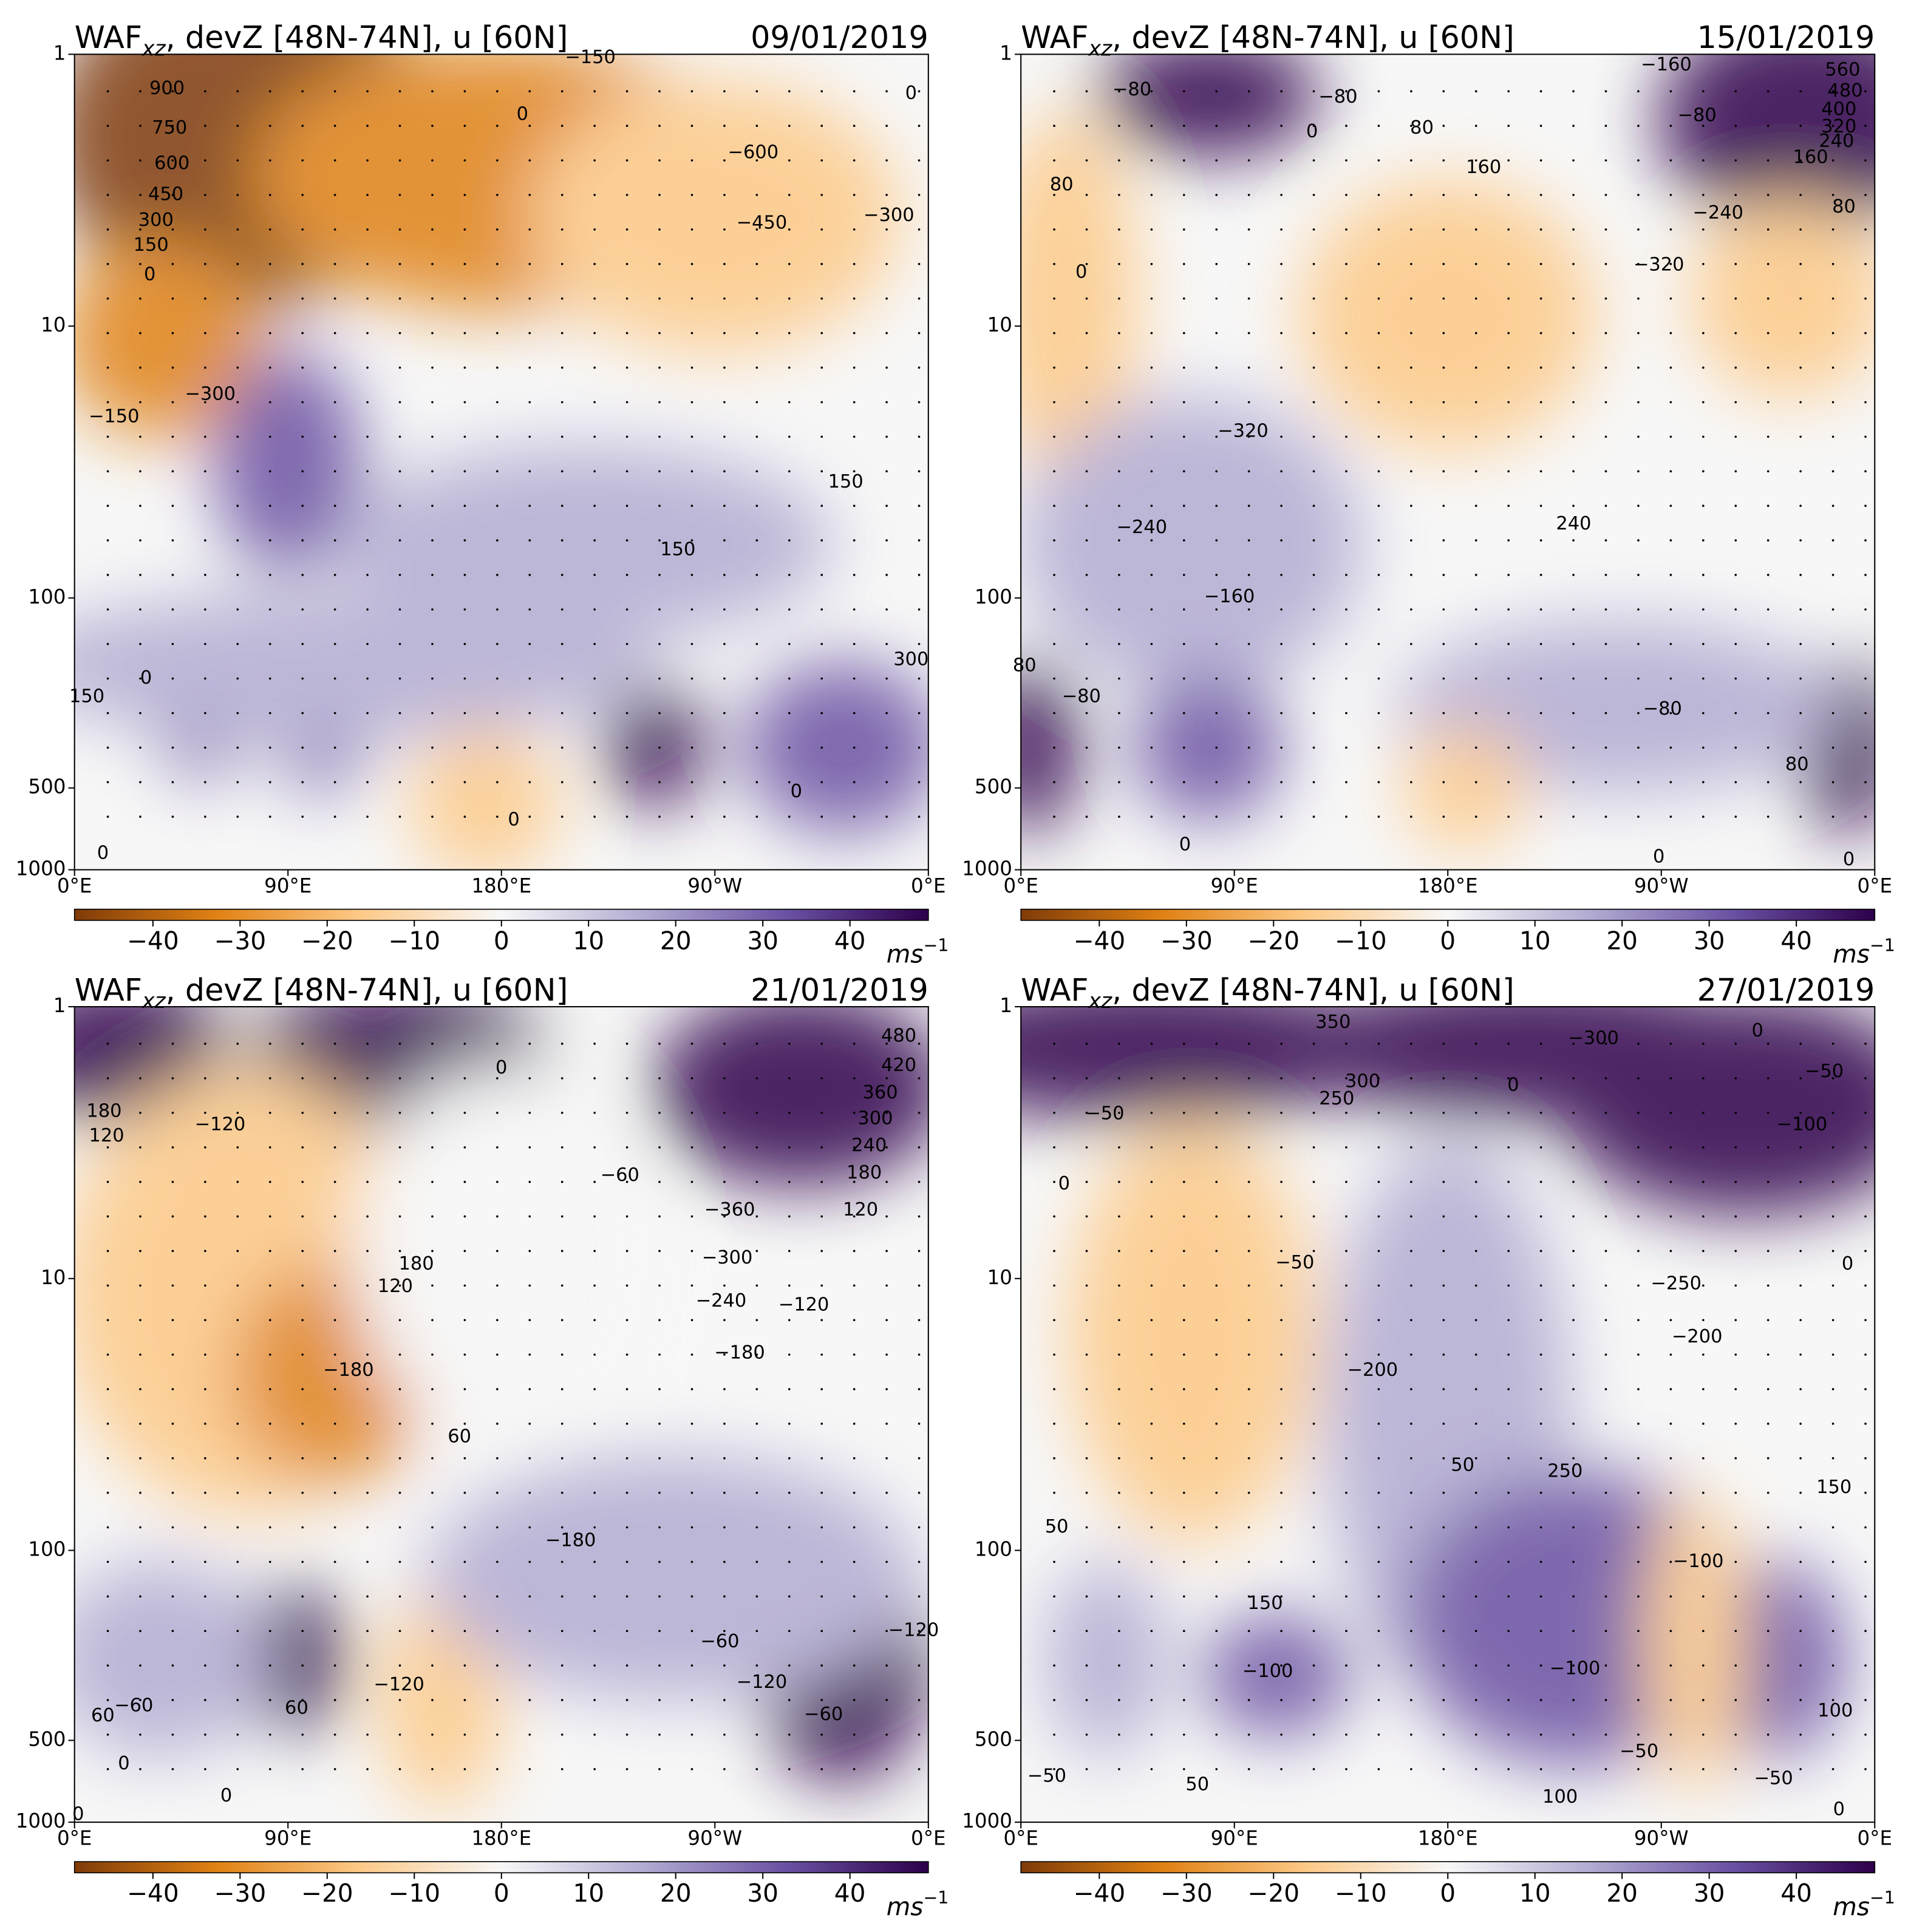 Image resolution: width=1911 pixels, height=1932 pixels. I want to click on contour-label: 560, so click(1843, 69).